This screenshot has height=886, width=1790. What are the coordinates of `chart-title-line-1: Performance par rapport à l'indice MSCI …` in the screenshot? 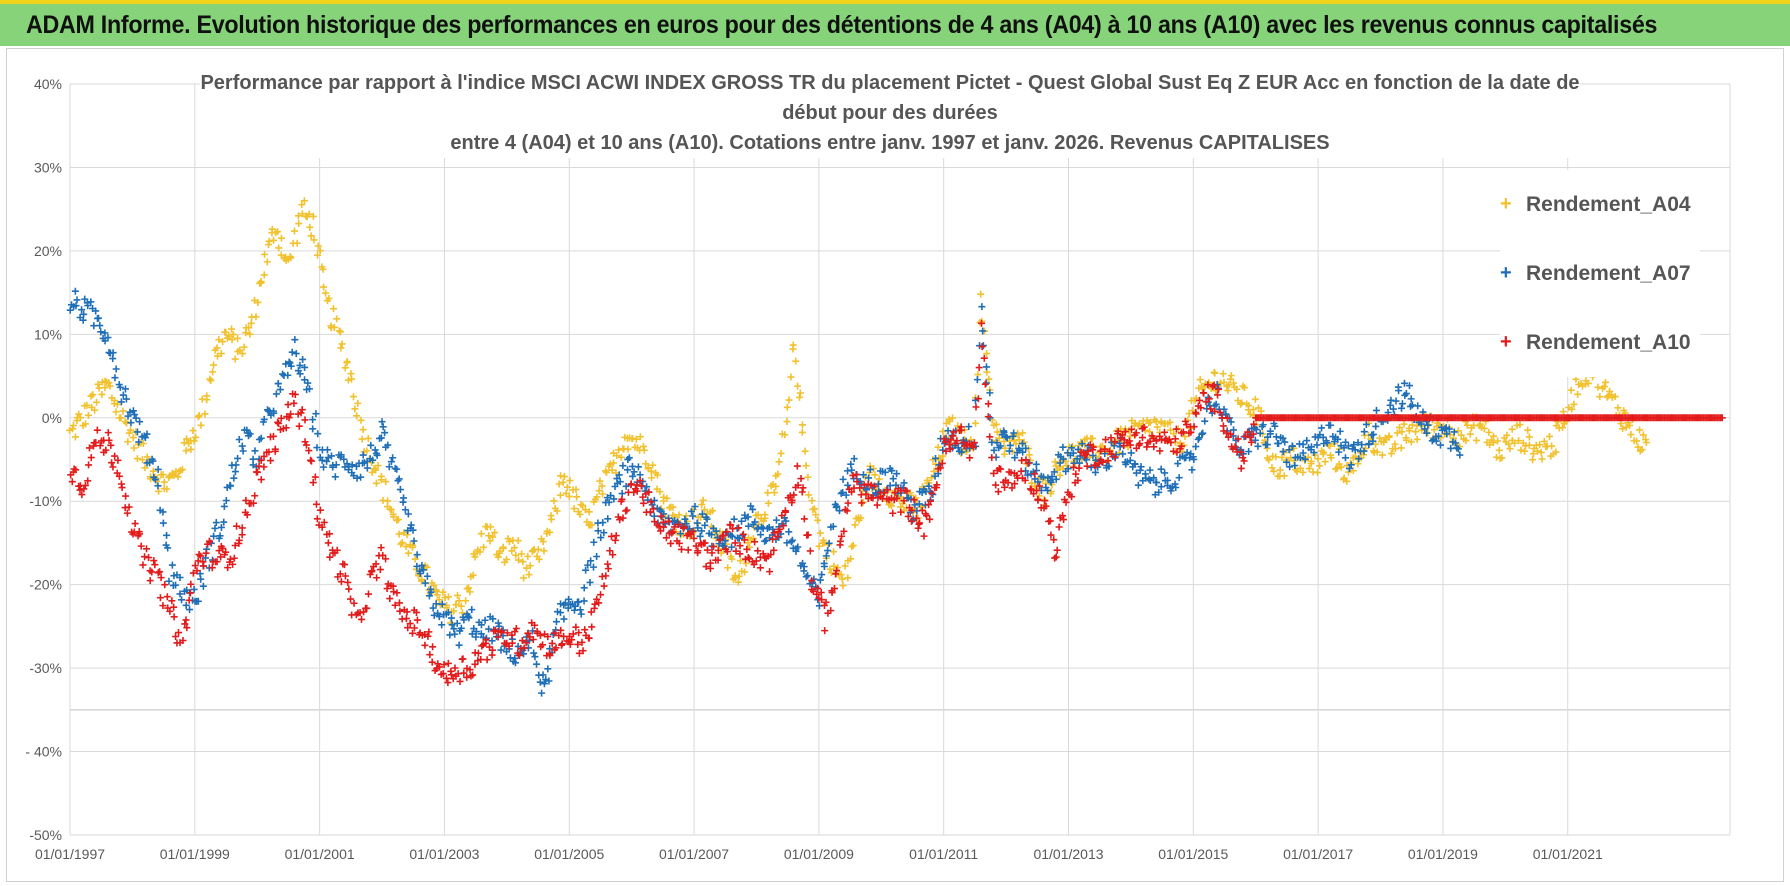 It's located at (890, 83).